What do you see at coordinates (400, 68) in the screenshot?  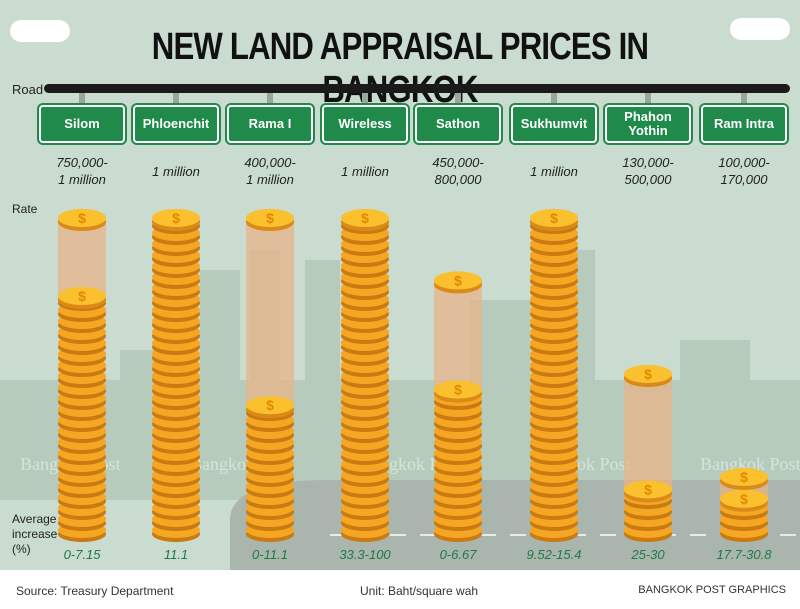 I see `chart-title: NEW LAND APPRAISAL PRICES IN BANGKOK` at bounding box center [400, 68].